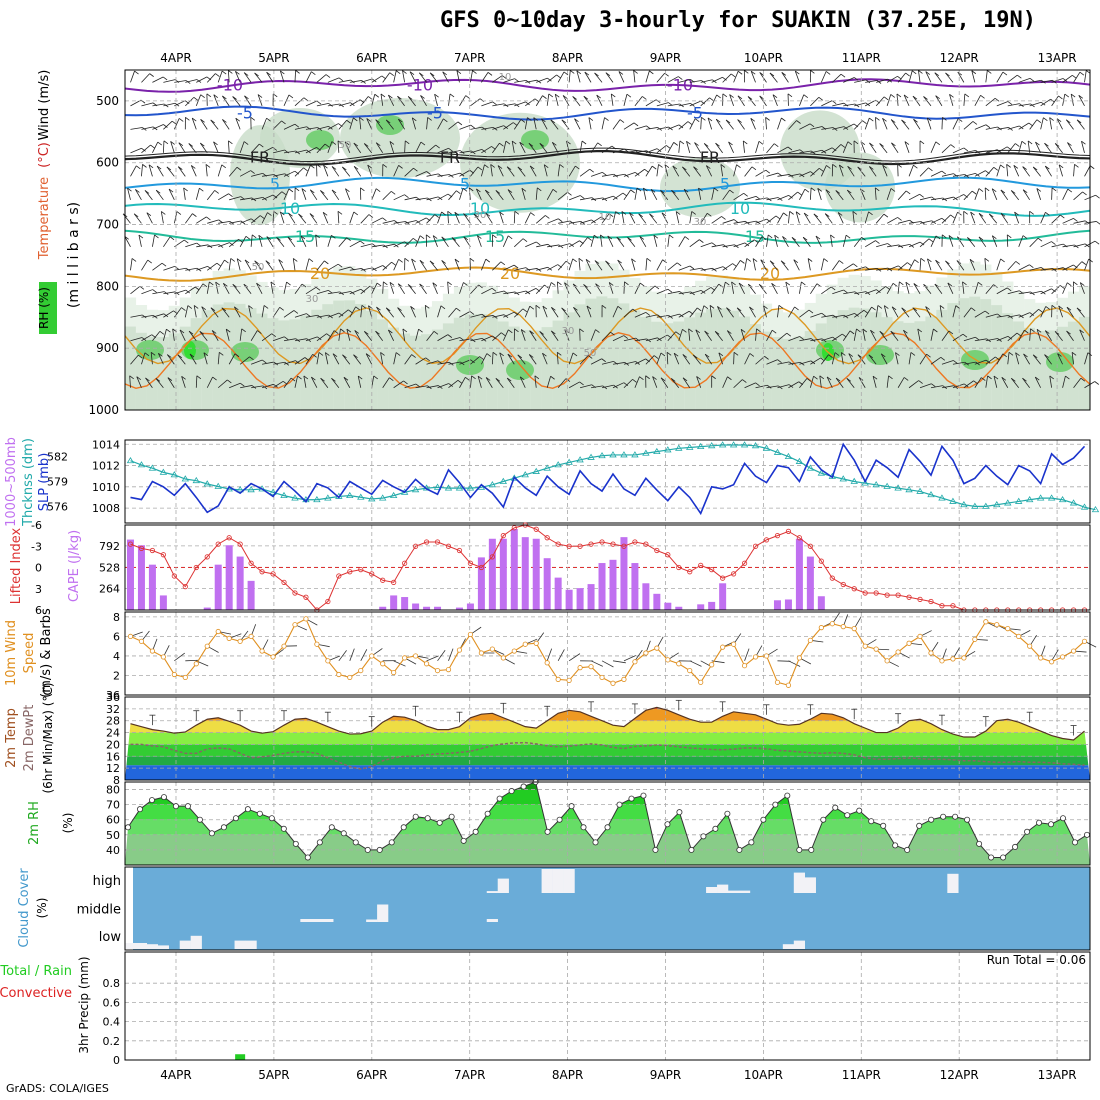 This screenshot has width=1100, height=1100. I want to click on rh-tick-label: 80, so click(113, 790).